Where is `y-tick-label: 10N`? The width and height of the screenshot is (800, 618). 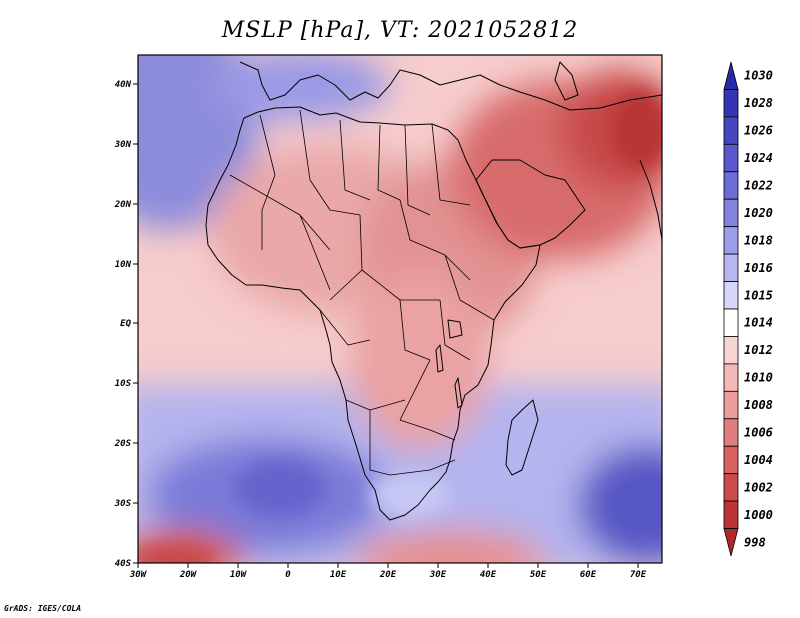 y-tick-label: 10N is located at coordinates (123, 265).